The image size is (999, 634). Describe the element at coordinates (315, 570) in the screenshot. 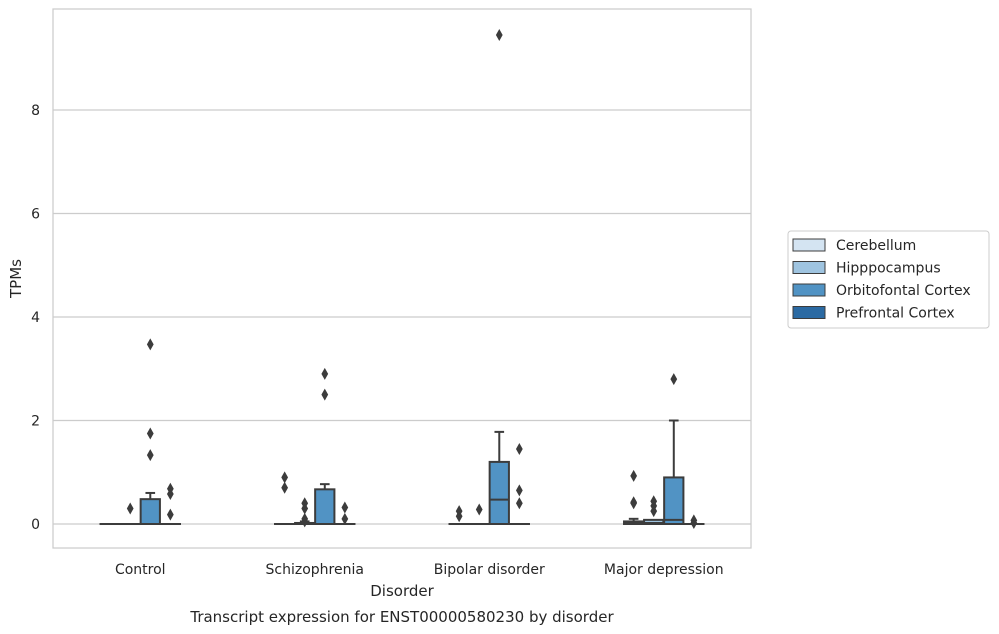

I see `x-tick-label: Schizophrenia` at that location.